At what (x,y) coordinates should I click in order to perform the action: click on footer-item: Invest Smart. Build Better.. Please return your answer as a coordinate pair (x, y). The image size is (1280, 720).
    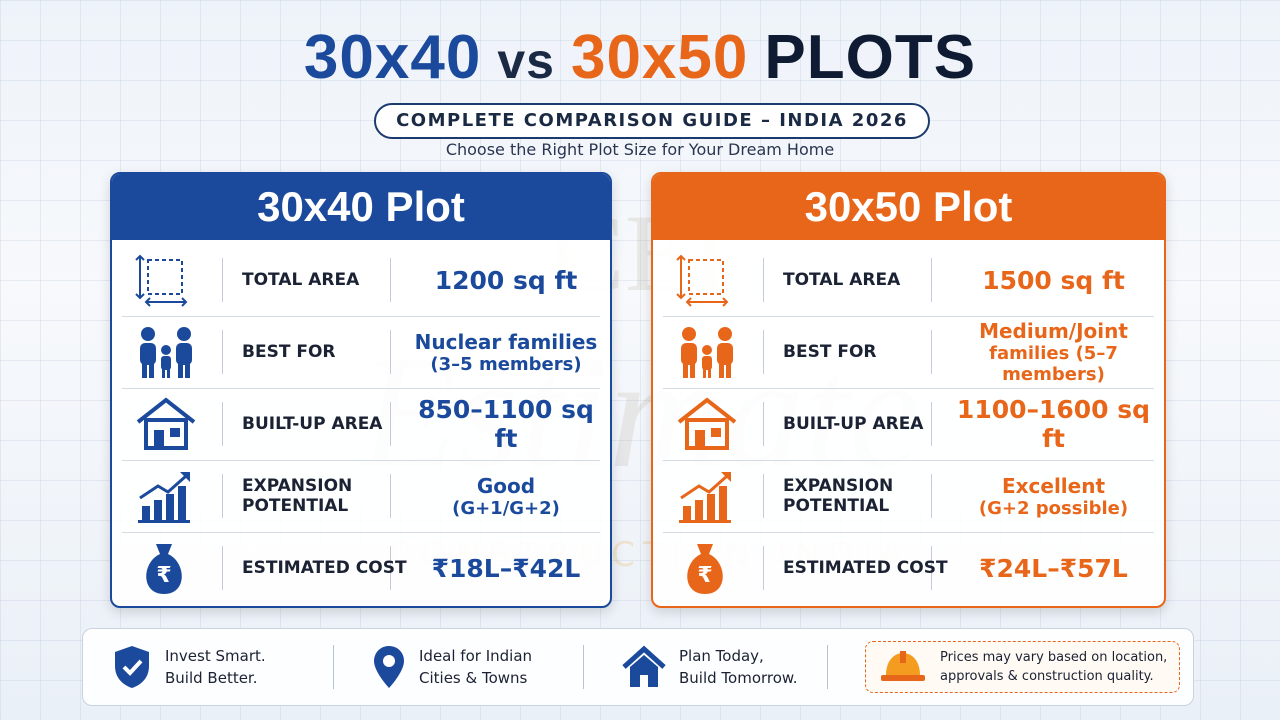
    Looking at the image, I should click on (188, 667).